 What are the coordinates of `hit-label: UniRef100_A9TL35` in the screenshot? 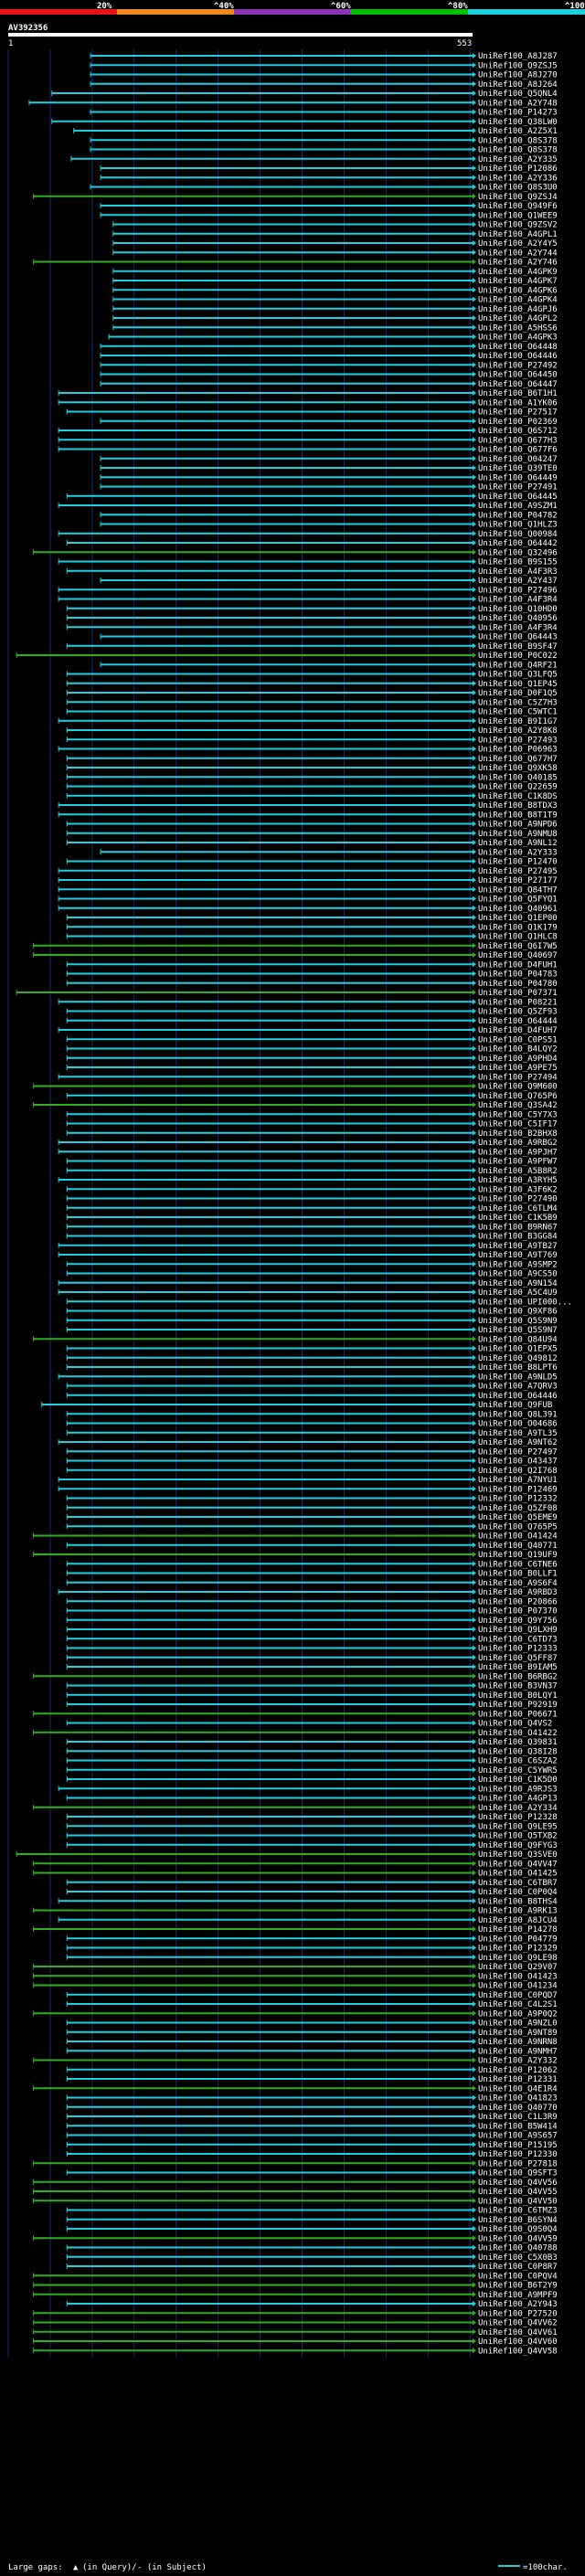 It's located at (518, 1433).